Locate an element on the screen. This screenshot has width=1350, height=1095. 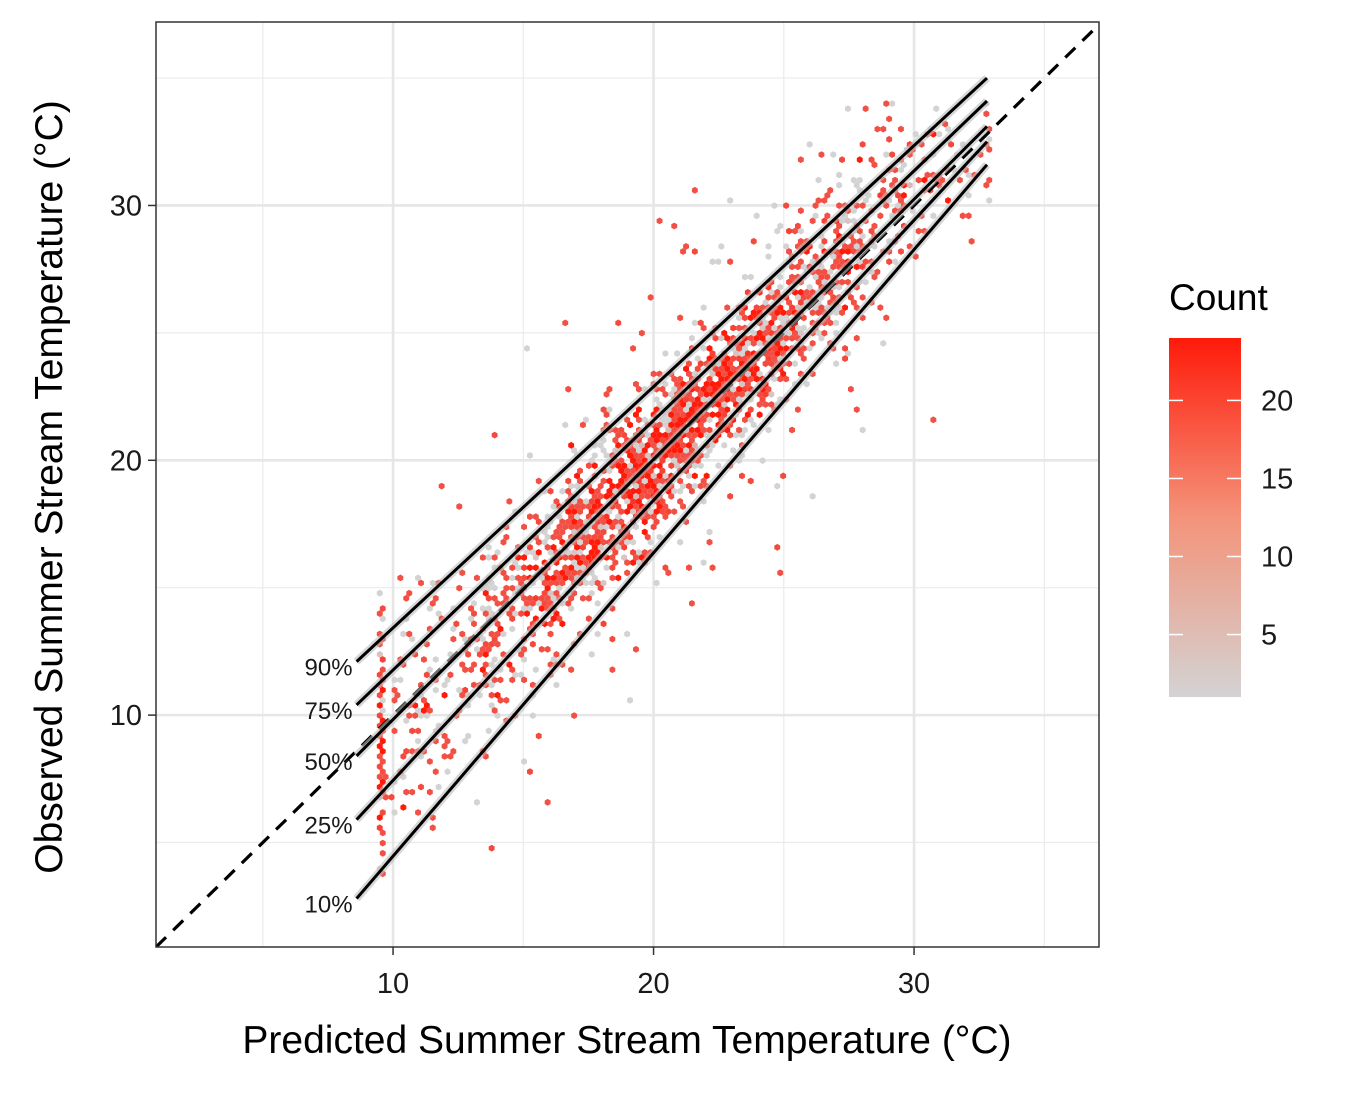
x-tick-label: 20 is located at coordinates (653, 984).